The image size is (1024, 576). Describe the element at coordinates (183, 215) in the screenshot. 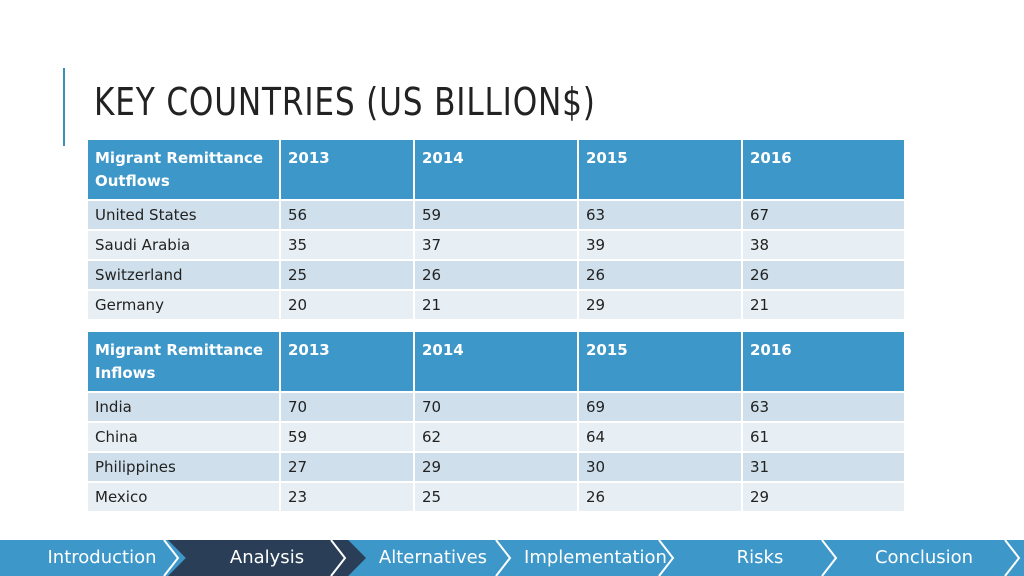

I see `country-cell: United States` at that location.